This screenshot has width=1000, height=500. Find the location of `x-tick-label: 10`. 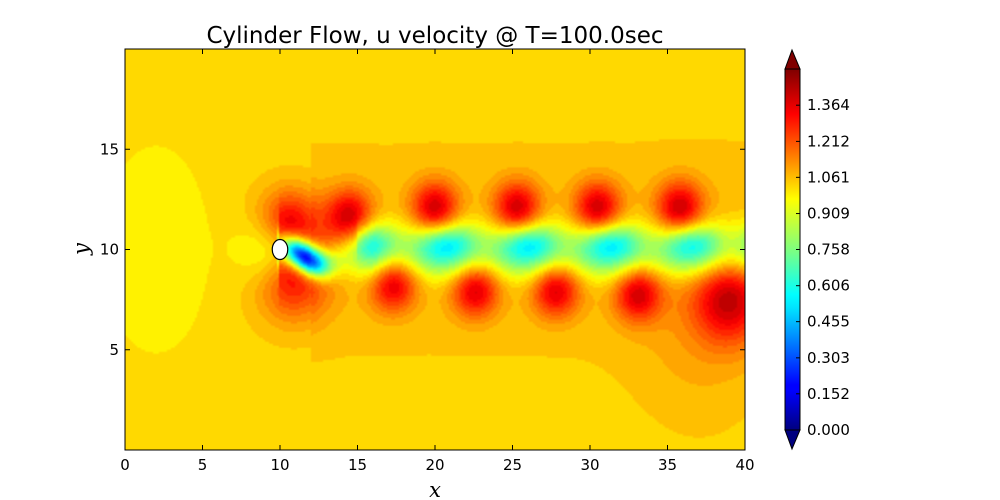

x-tick-label: 10 is located at coordinates (279, 465).